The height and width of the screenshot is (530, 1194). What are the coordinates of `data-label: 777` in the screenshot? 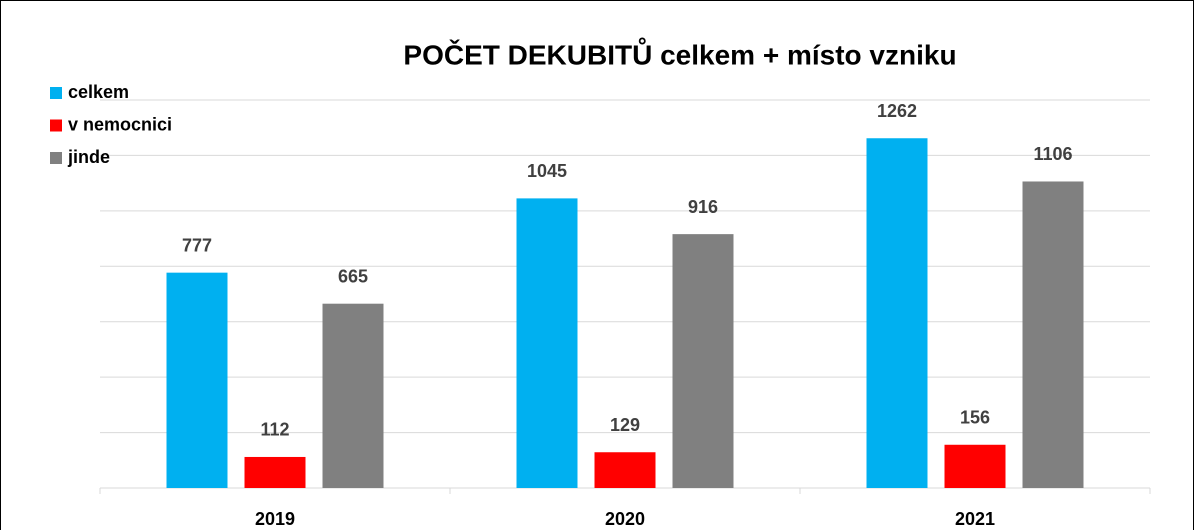 It's located at (197, 245).